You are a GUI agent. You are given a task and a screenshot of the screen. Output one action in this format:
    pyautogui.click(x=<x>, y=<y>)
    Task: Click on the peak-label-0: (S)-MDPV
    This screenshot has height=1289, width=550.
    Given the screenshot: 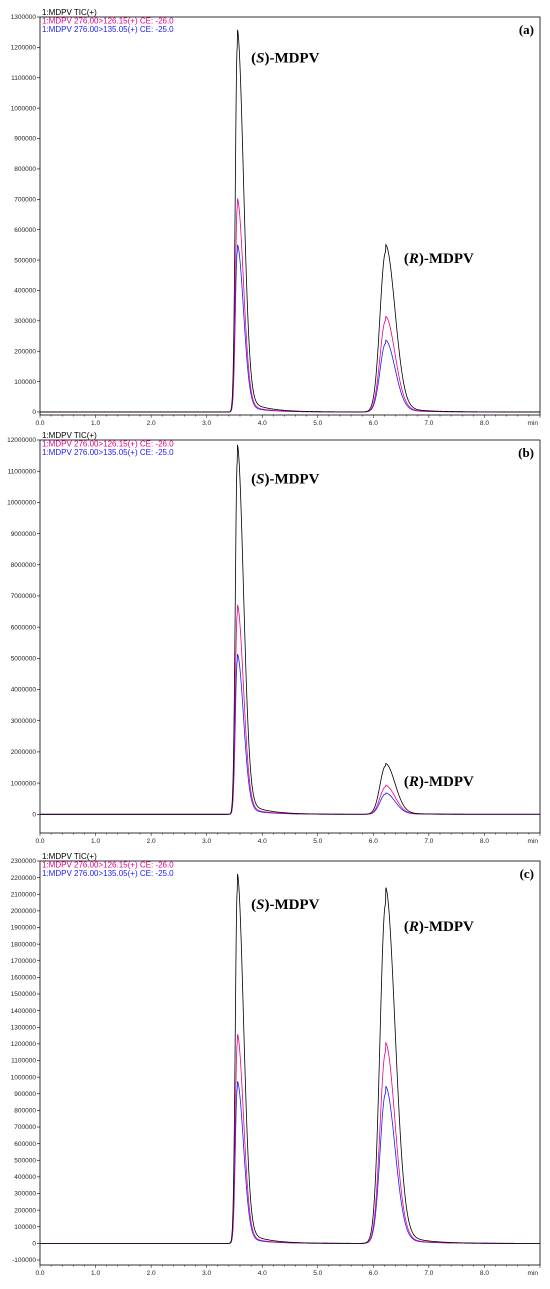 What is the action you would take?
    pyautogui.click(x=285, y=905)
    